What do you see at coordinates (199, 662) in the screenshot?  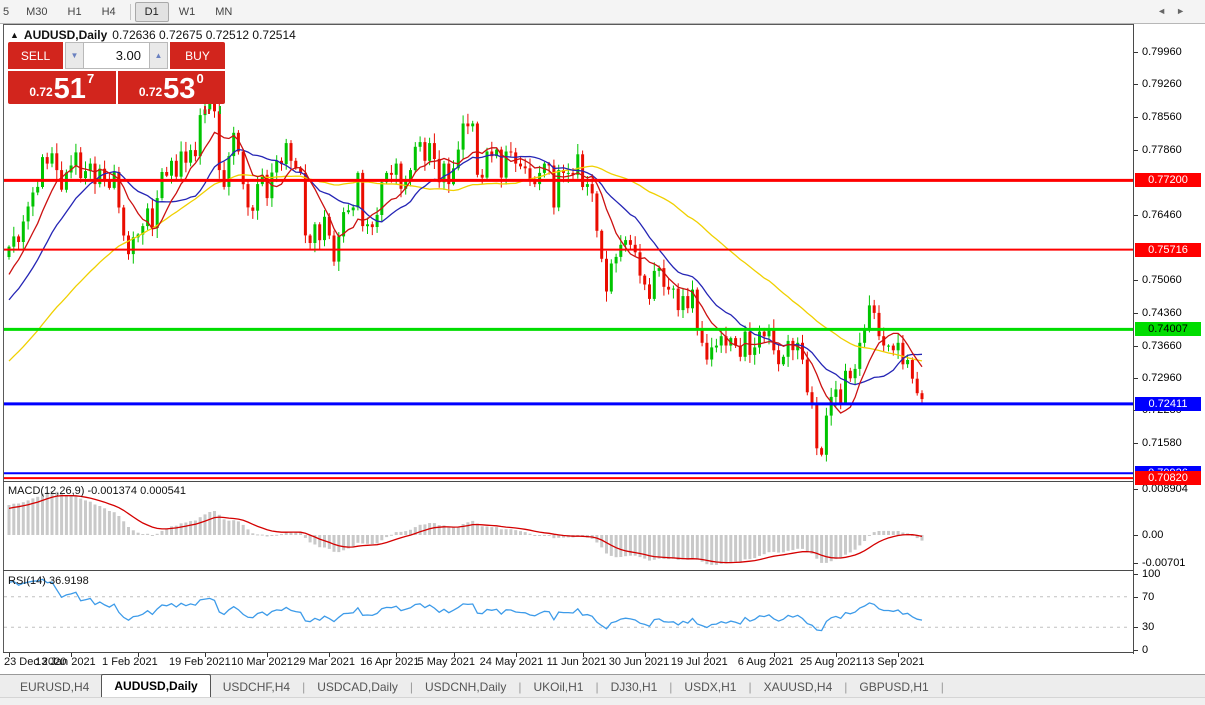 I see `date-tick-label: 19 Feb 2021` at bounding box center [199, 662].